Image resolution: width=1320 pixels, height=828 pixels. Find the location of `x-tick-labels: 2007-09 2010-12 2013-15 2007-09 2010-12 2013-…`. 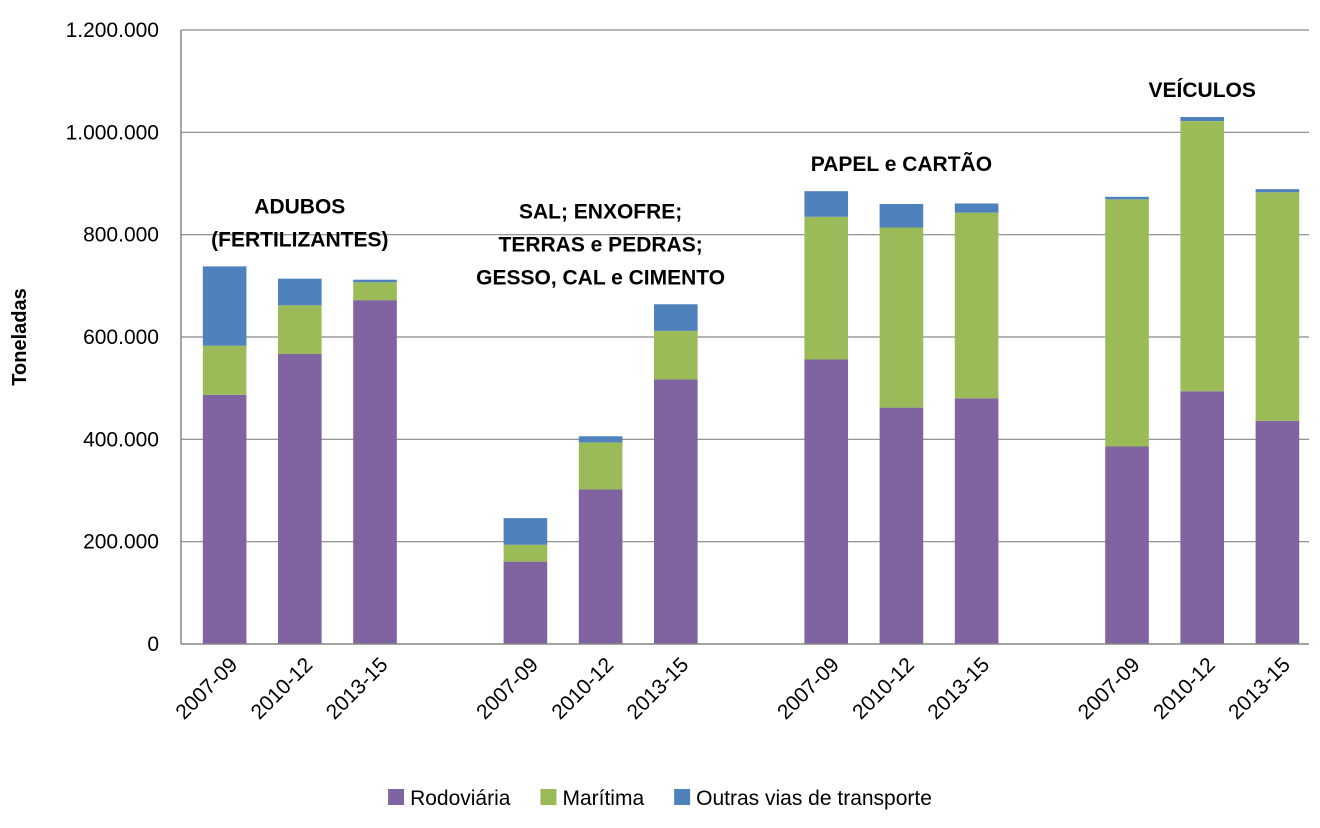

x-tick-labels: 2007-09 2010-12 2013-15 2007-09 2010-12 2013-… is located at coordinates (733, 688).